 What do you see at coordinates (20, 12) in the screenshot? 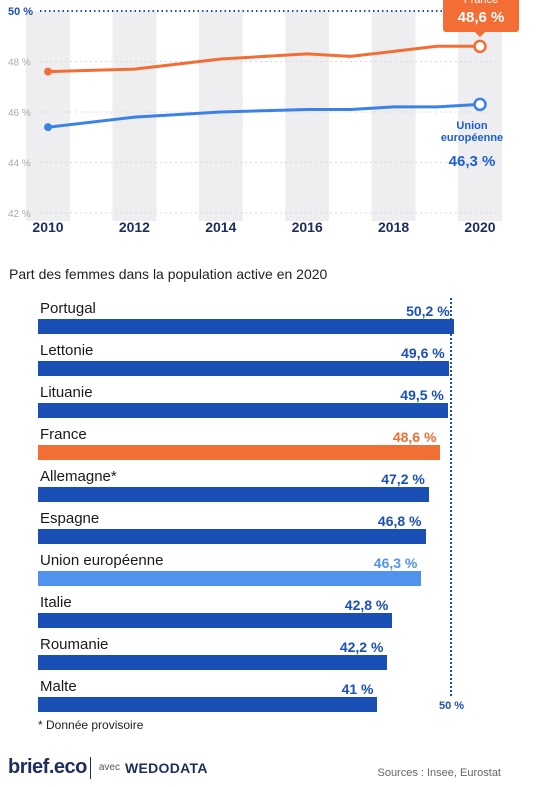
I see `y-tick-label: 50 %` at bounding box center [20, 12].